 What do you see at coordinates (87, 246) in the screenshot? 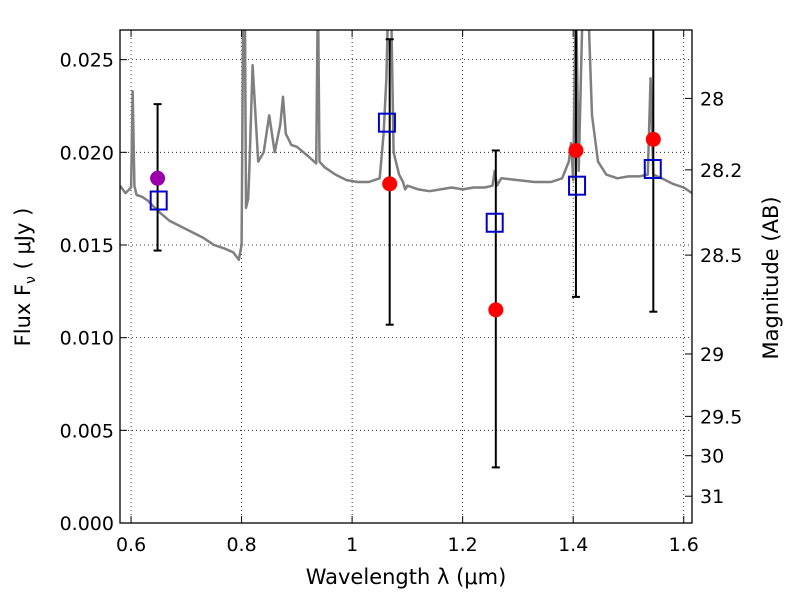
I see `y-tick-label: 0.015` at bounding box center [87, 246].